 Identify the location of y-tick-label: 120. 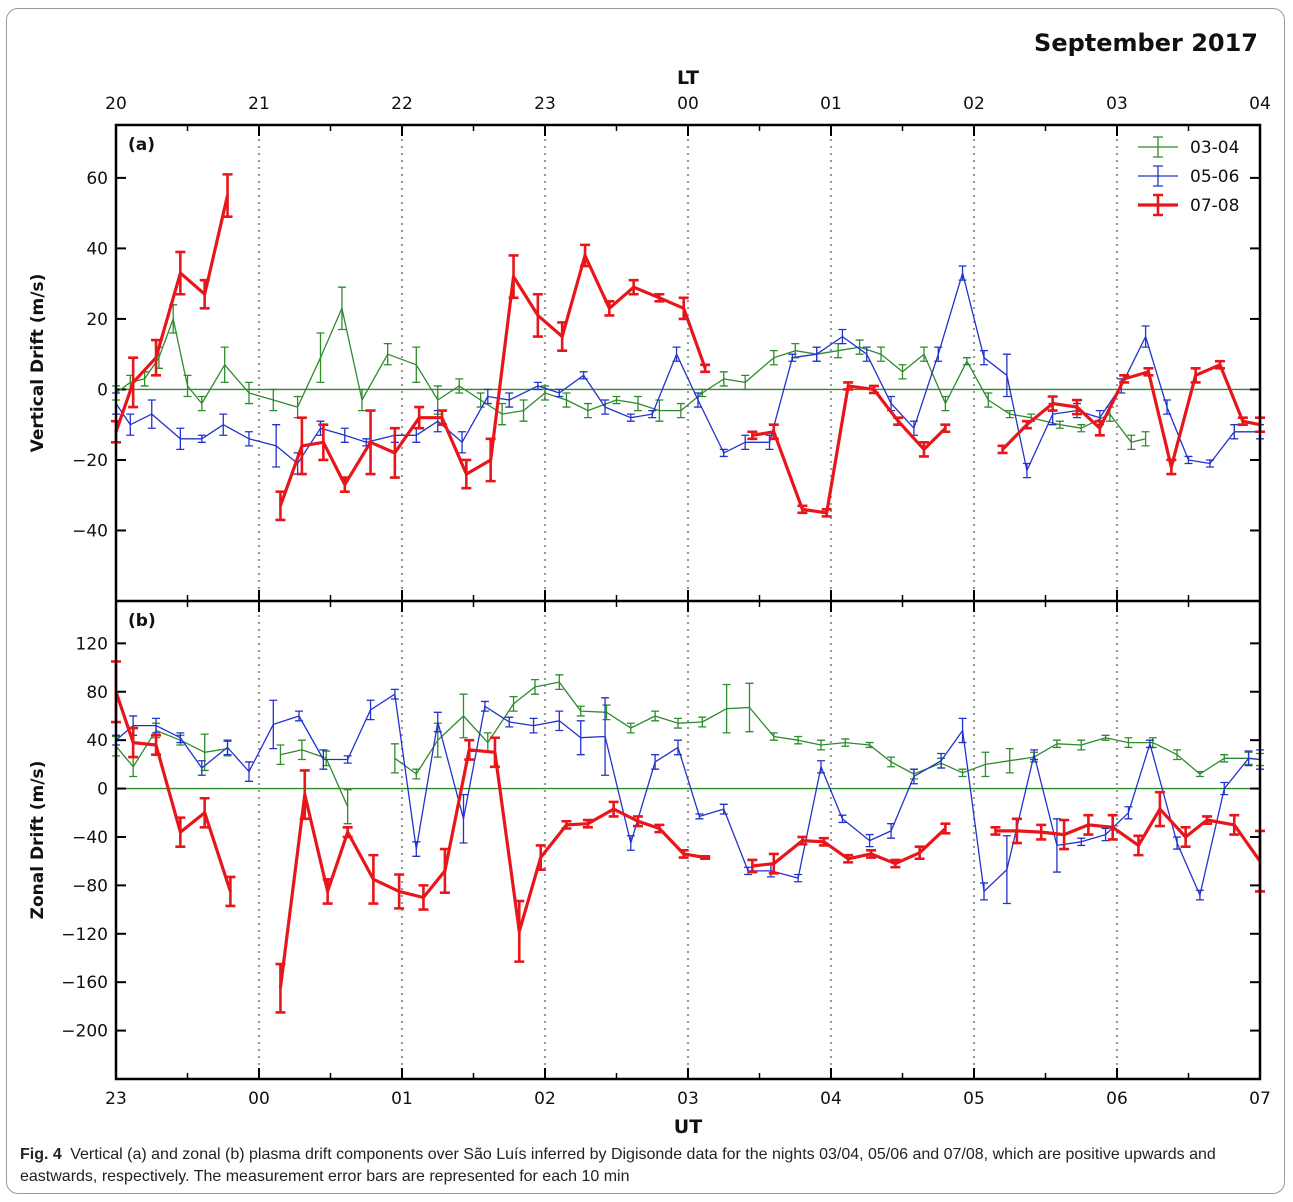
(92, 644).